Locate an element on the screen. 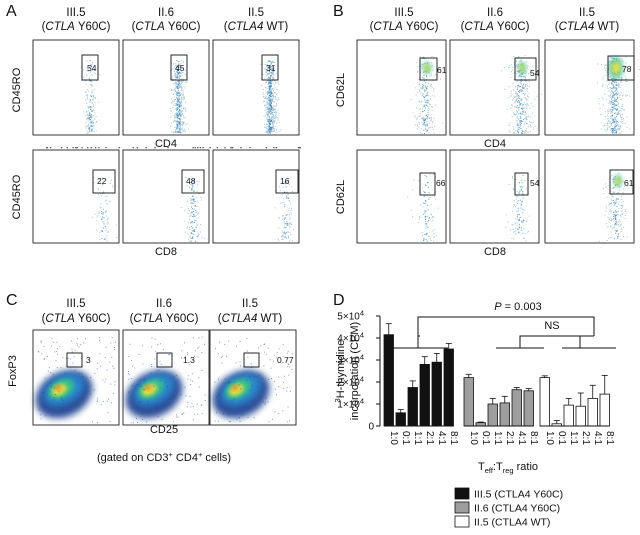 The image size is (640, 535). panel-b-row2-ylabel: CD62L is located at coordinates (341, 197).